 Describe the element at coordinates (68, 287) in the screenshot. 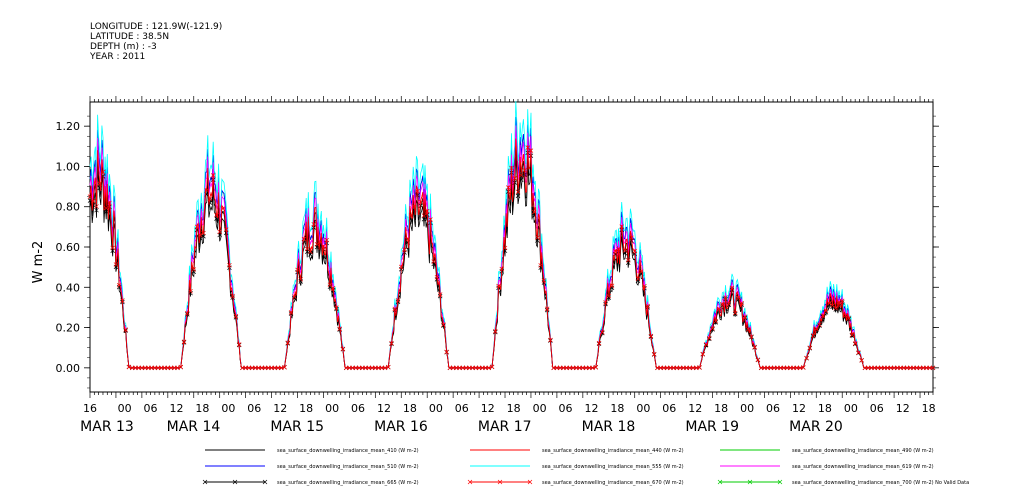

I see `y-tick-label: 0.40` at that location.